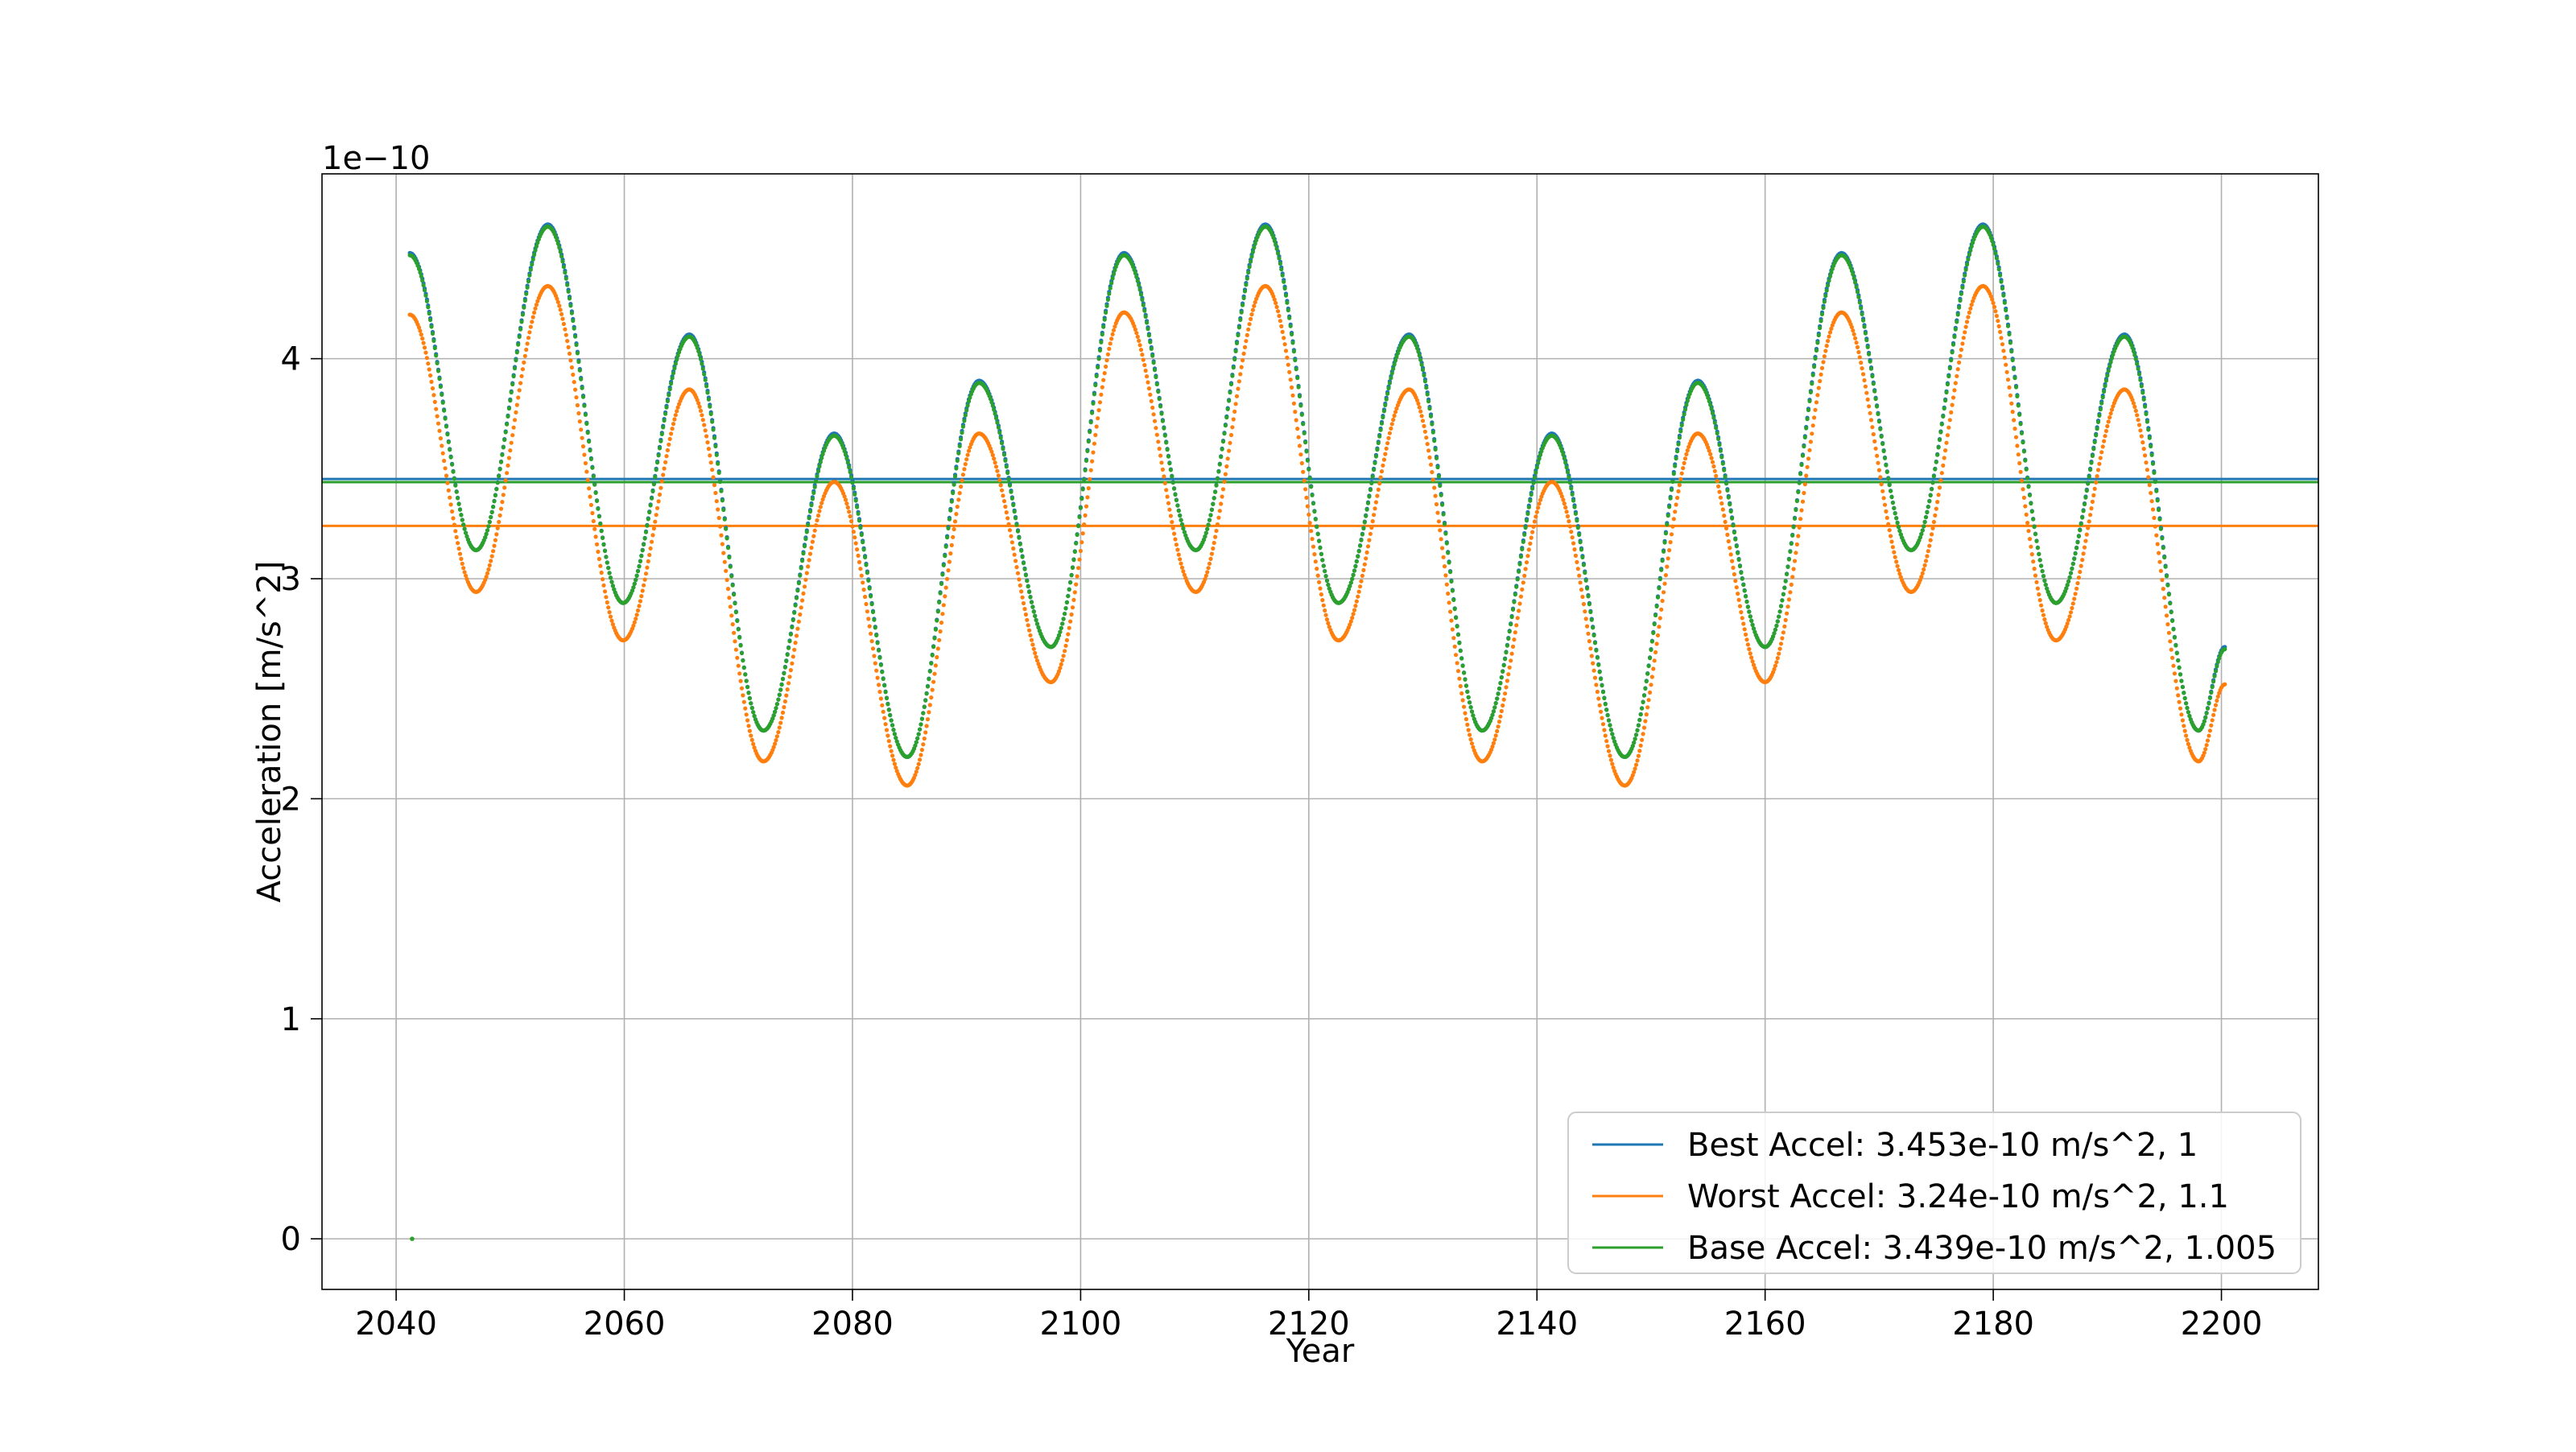 The height and width of the screenshot is (1452, 2576). Describe the element at coordinates (1982, 1249) in the screenshot. I see `legend-label-3: Base Accel: 3.439e-10 m/s^2, 1.005` at that location.